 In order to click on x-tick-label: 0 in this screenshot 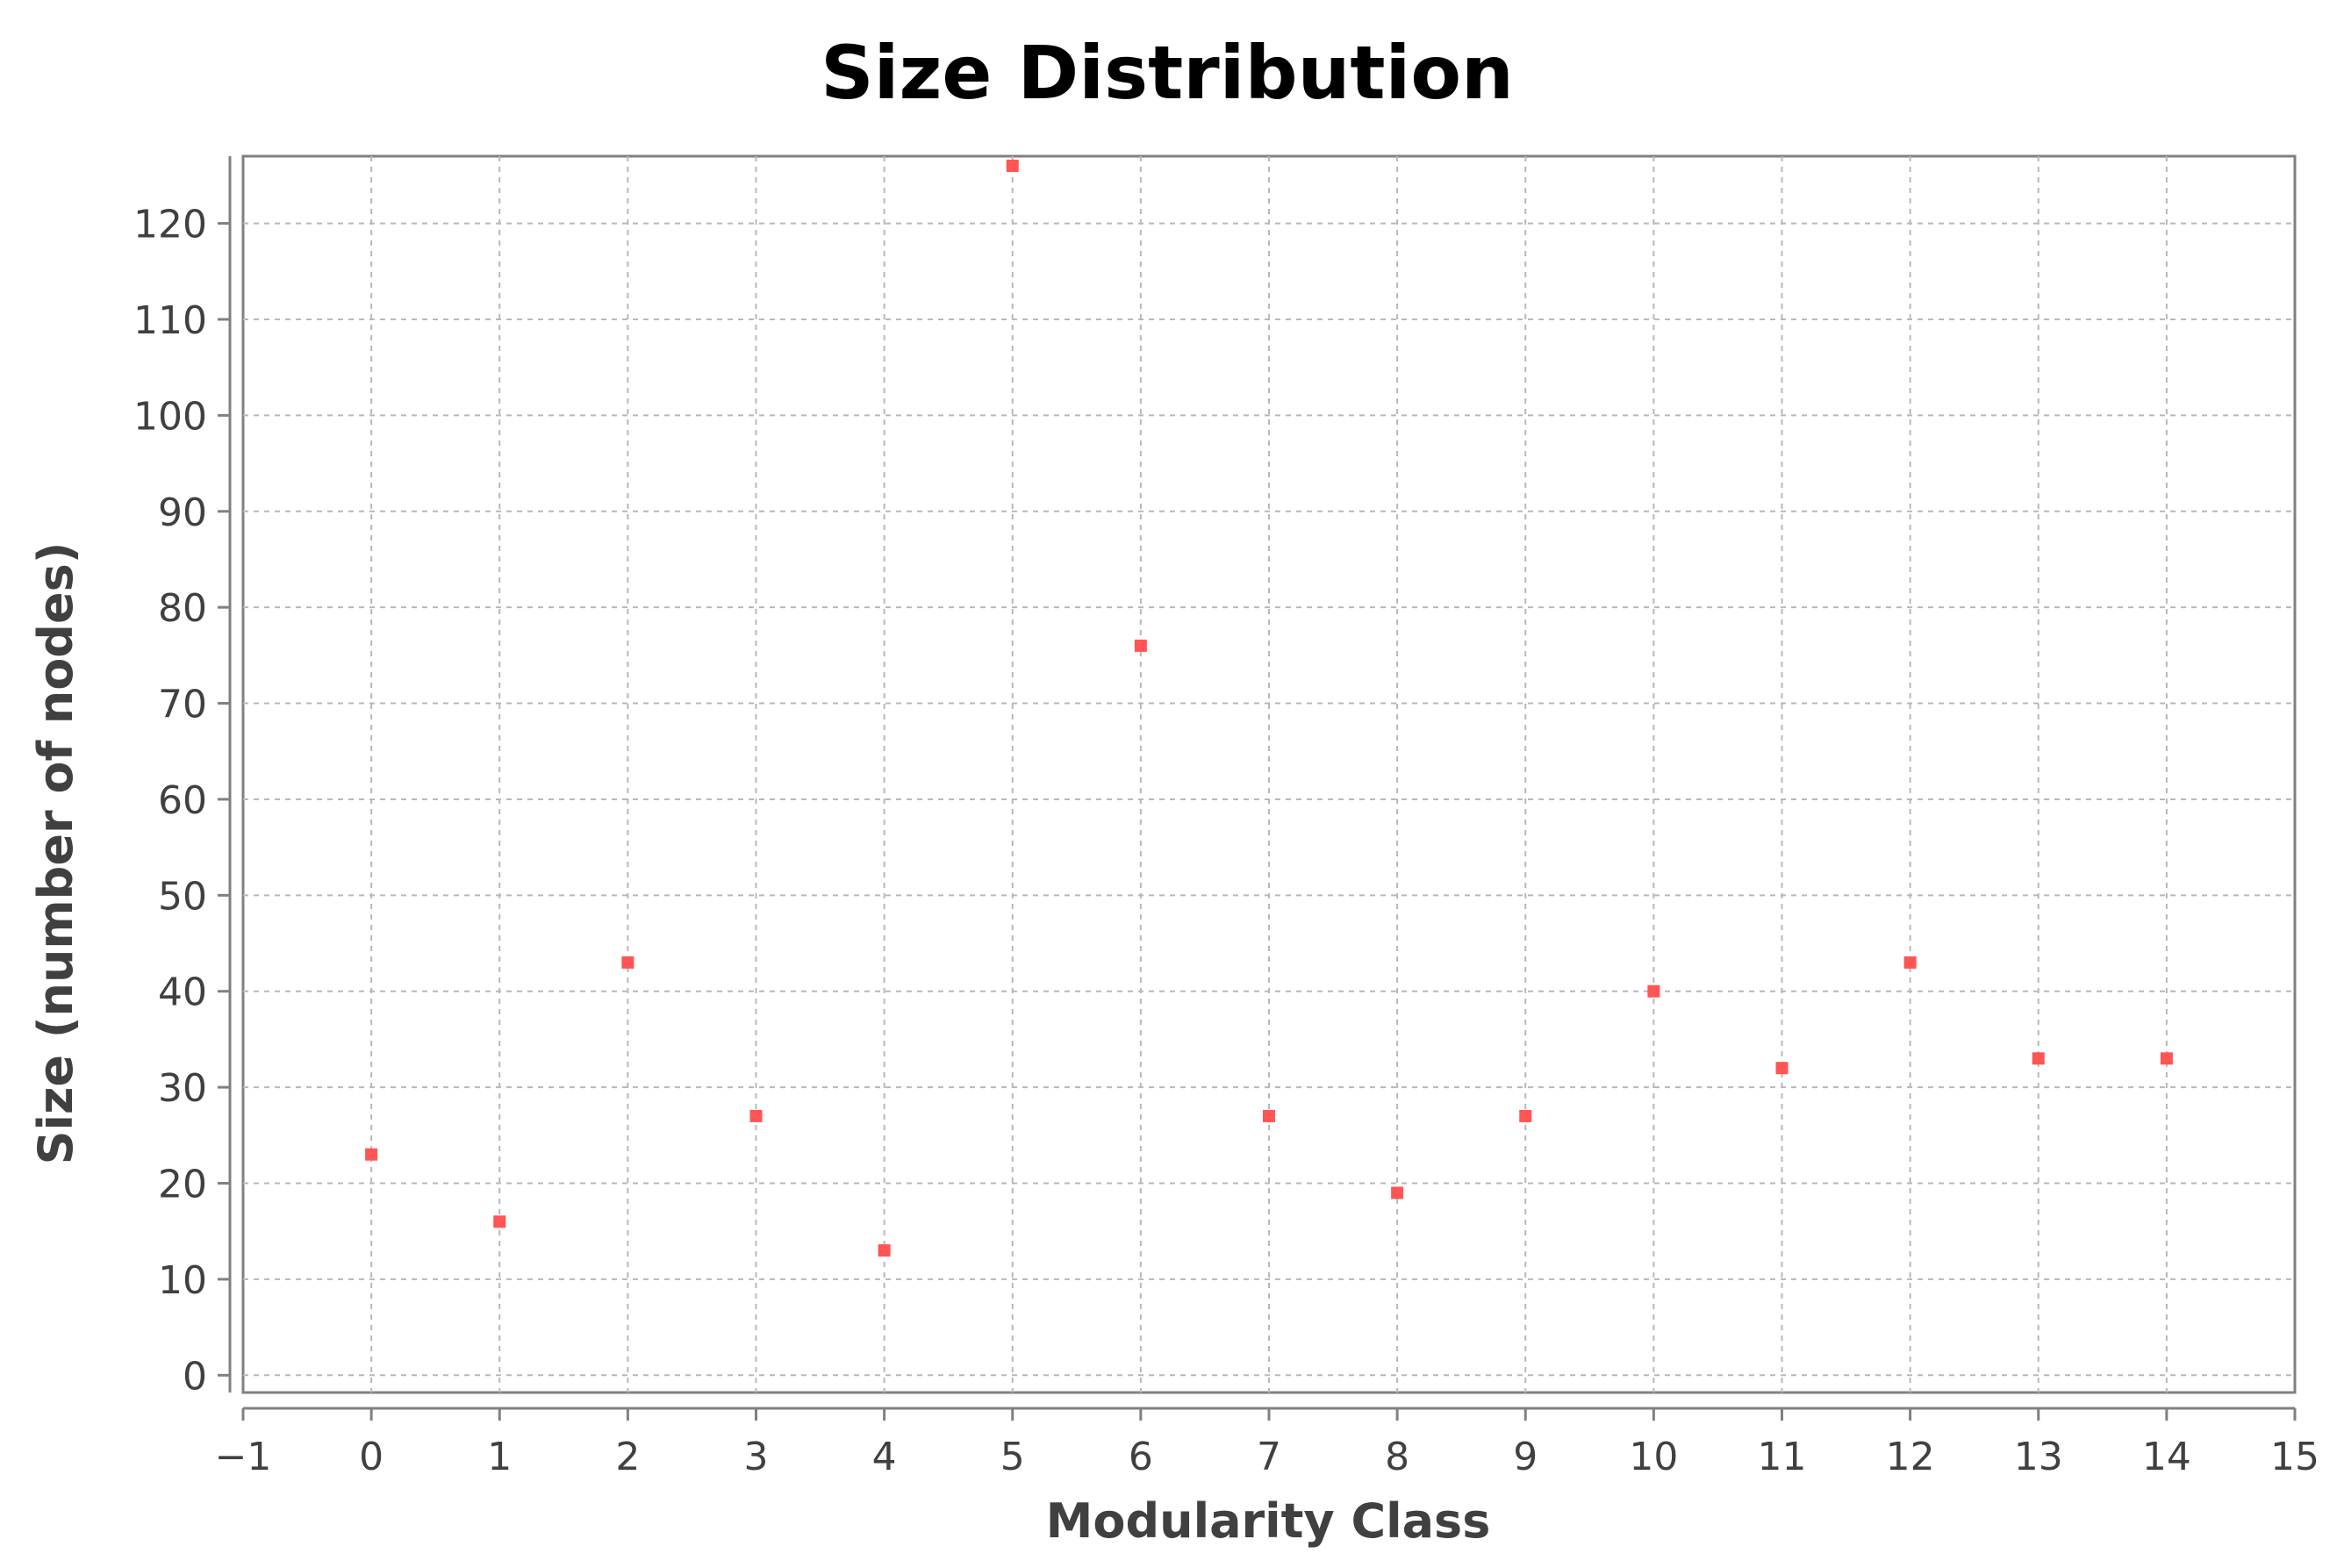, I will do `click(371, 1457)`.